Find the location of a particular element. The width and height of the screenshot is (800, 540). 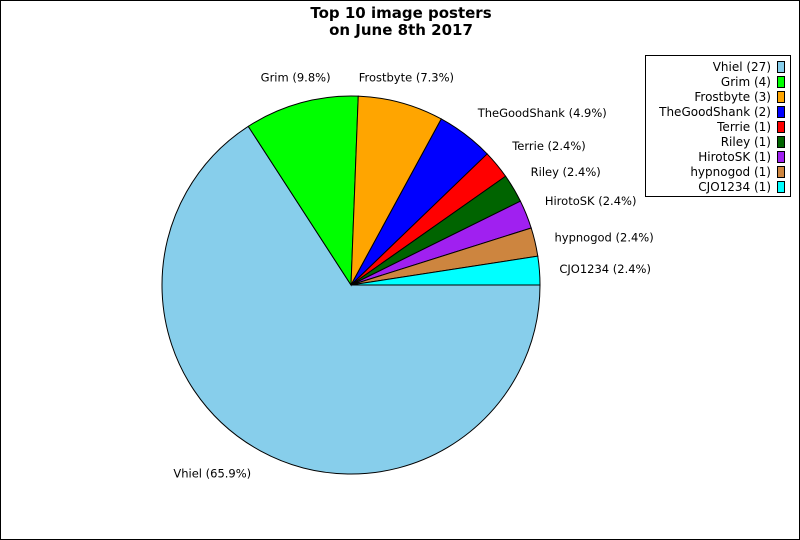

chart-title-line-2: on June 8th 2017 is located at coordinates (401, 30).